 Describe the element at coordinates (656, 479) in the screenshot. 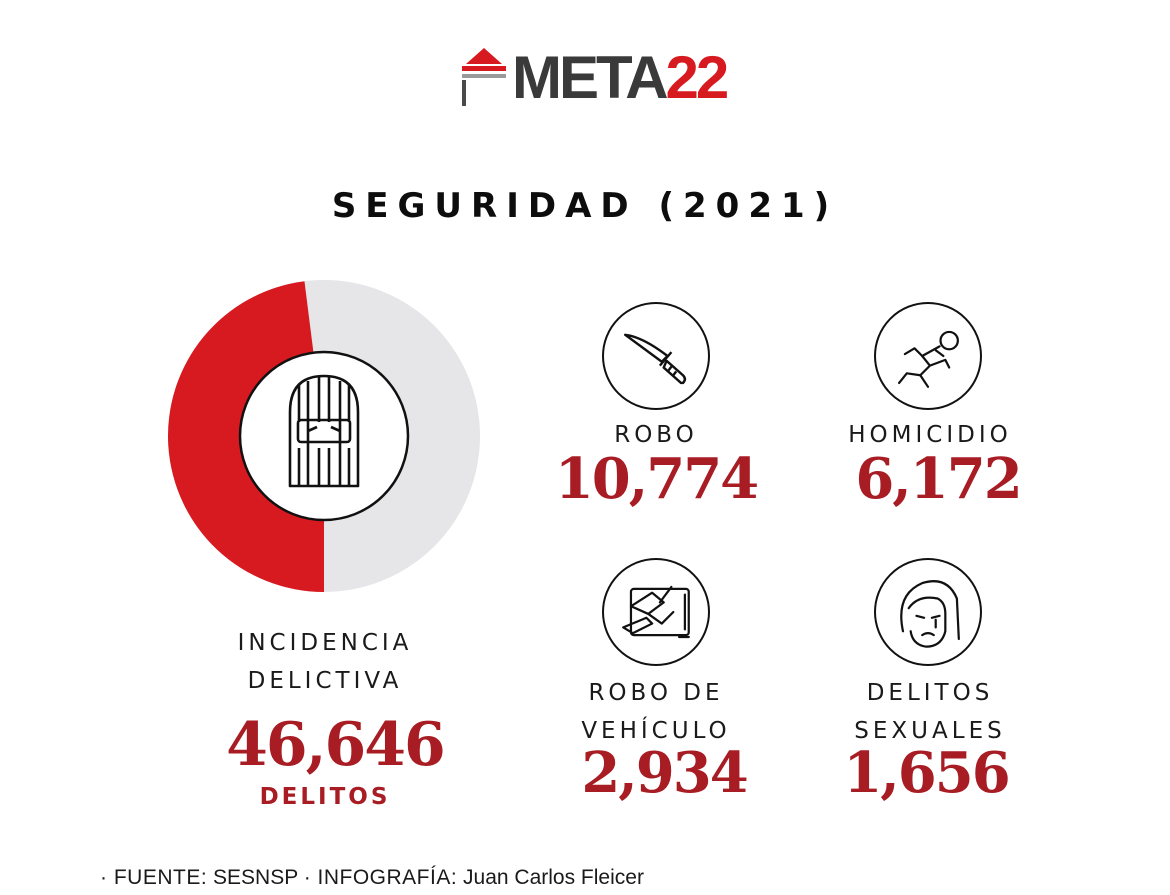

I see `robo-value: 10,774` at that location.